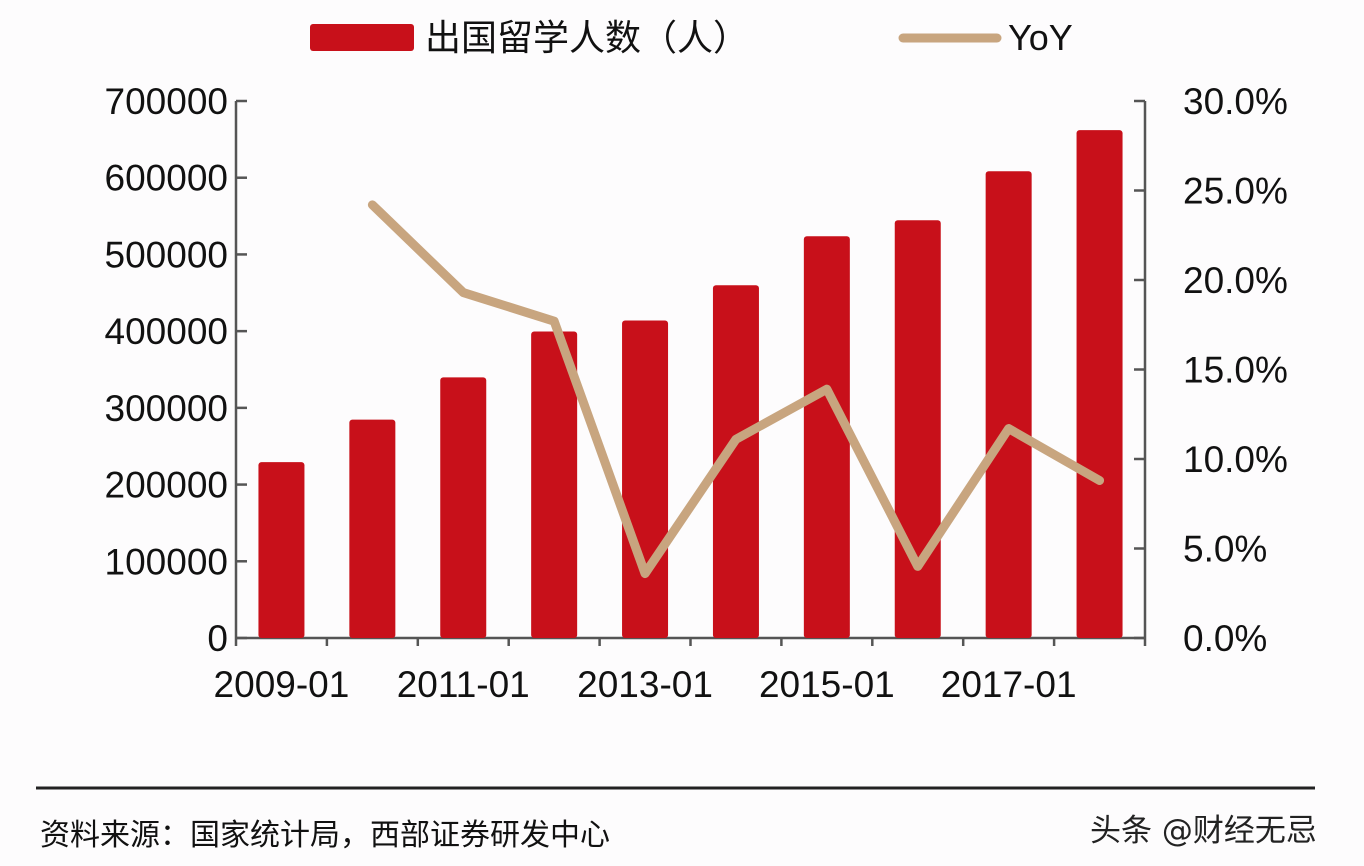  Describe the element at coordinates (1040, 37) in the screenshot. I see `legend-line-label: YoY` at that location.